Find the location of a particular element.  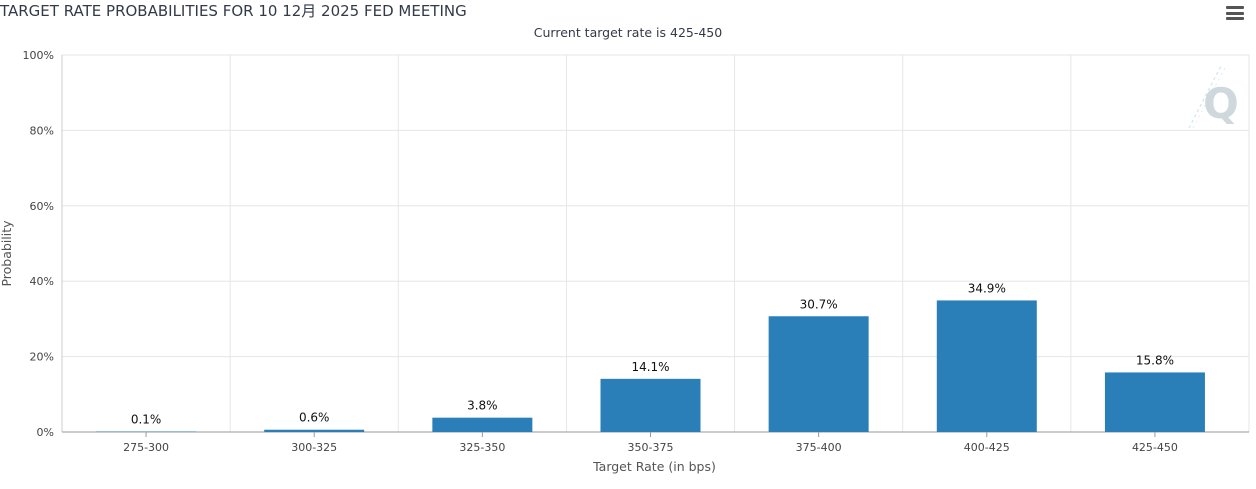

x-tick-label: 300-325 is located at coordinates (314, 447).